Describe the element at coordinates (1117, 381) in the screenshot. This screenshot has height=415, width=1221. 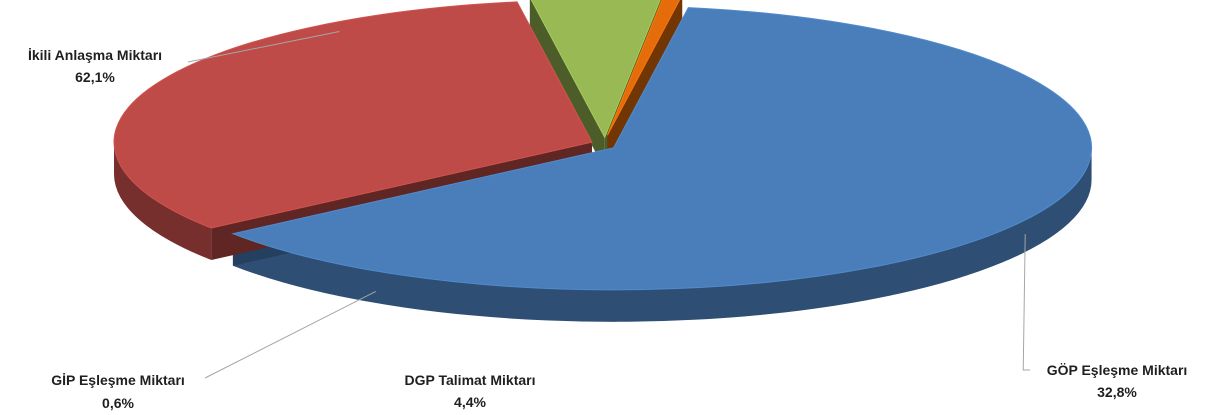
I see `label-gop: GÖP Eşleşme Miktarı 32,8%` at that location.